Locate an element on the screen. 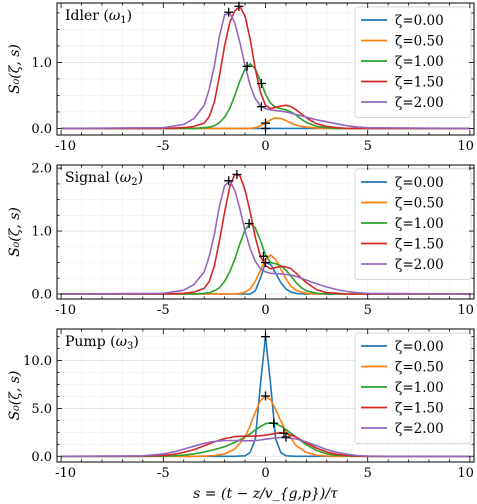 This screenshot has height=504, width=477. panel-title: Pump (ω3) is located at coordinates (102, 343).